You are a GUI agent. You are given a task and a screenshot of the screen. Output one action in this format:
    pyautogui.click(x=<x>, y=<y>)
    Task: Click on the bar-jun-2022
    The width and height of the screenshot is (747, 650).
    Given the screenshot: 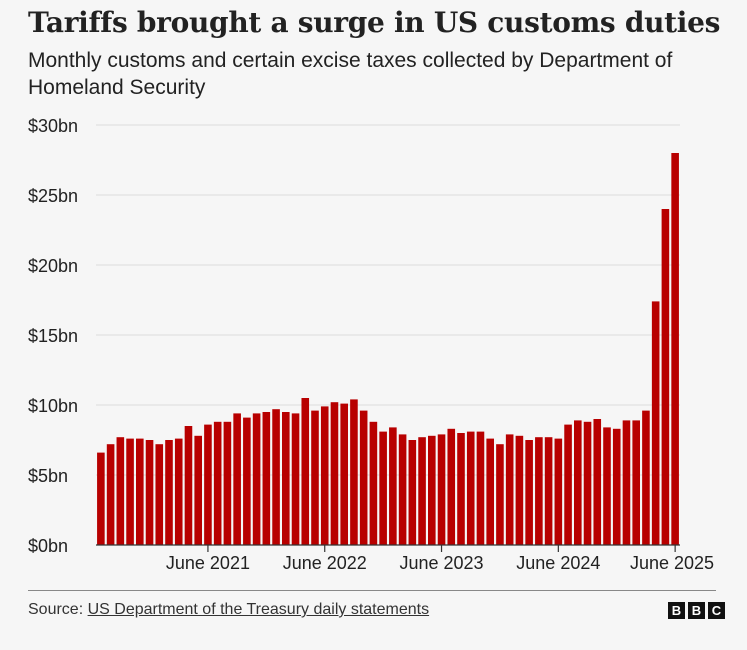 What is the action you would take?
    pyautogui.click(x=324, y=475)
    